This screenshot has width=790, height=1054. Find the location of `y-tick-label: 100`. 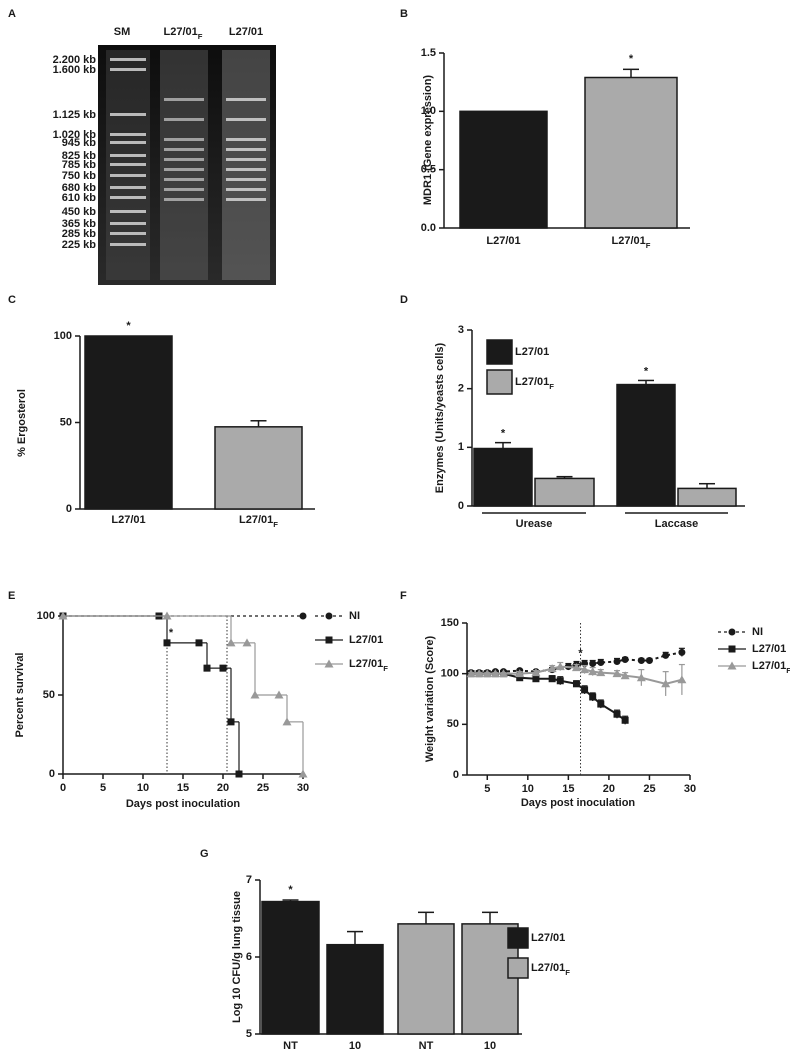

y-tick-label: 100 is located at coordinates (46, 616).